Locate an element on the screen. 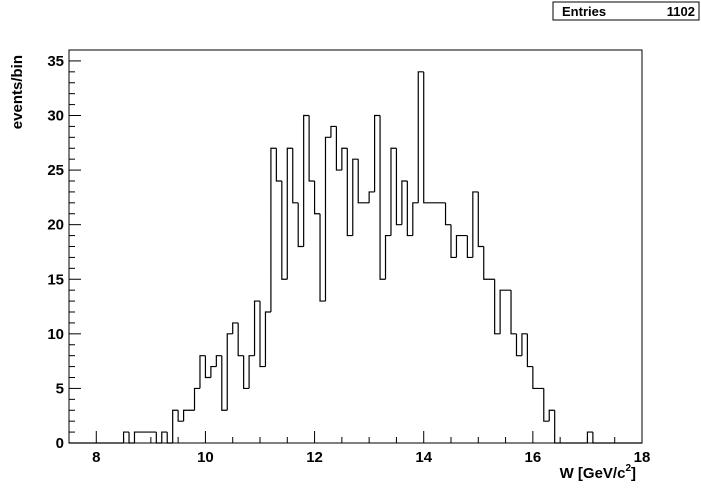 The width and height of the screenshot is (701, 492). y-tick-label: 20 is located at coordinates (55, 225).